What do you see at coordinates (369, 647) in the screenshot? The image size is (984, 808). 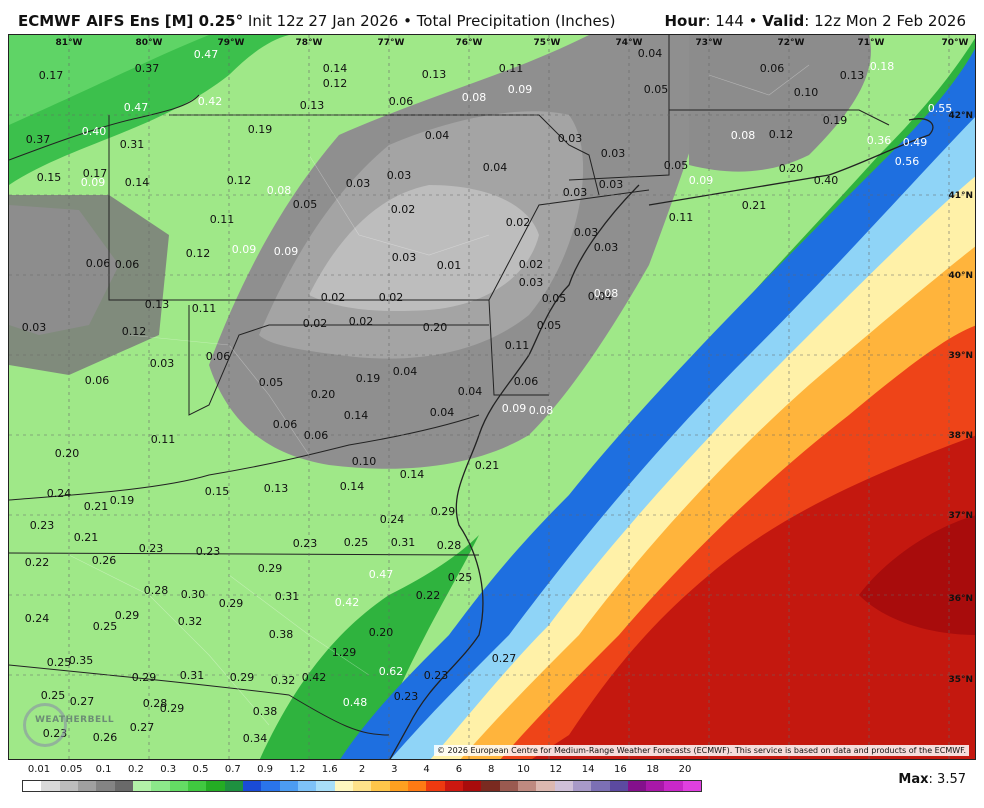 I see `green-band-nc` at bounding box center [369, 647].